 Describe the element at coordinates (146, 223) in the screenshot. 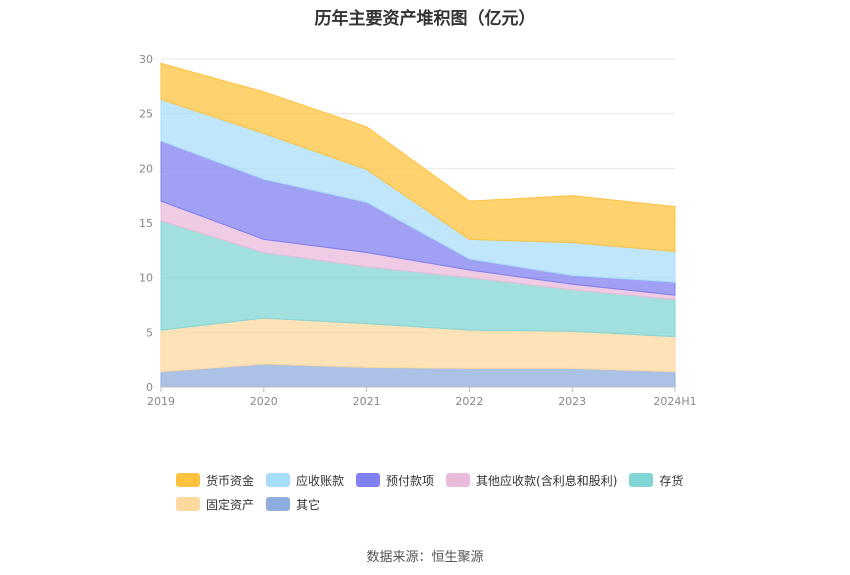

I see `y-tick-label: 15` at that location.